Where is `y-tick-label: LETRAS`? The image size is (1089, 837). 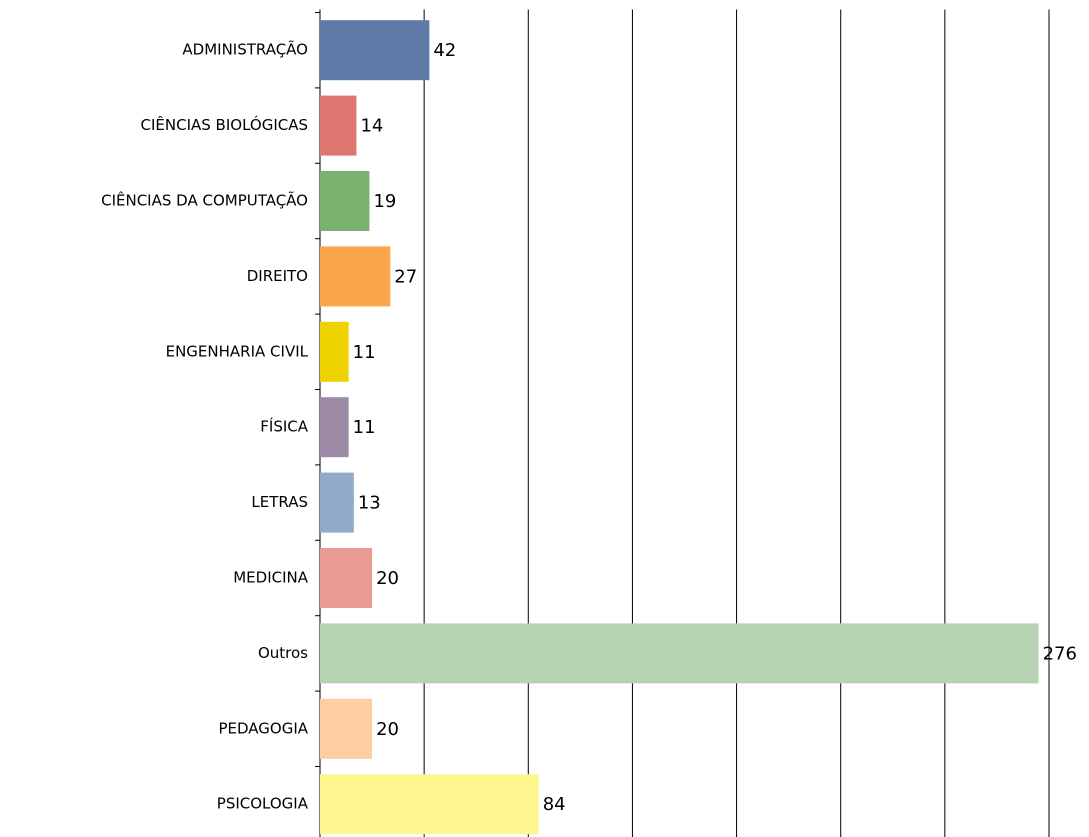
y-tick-label: LETRAS is located at coordinates (279, 502).